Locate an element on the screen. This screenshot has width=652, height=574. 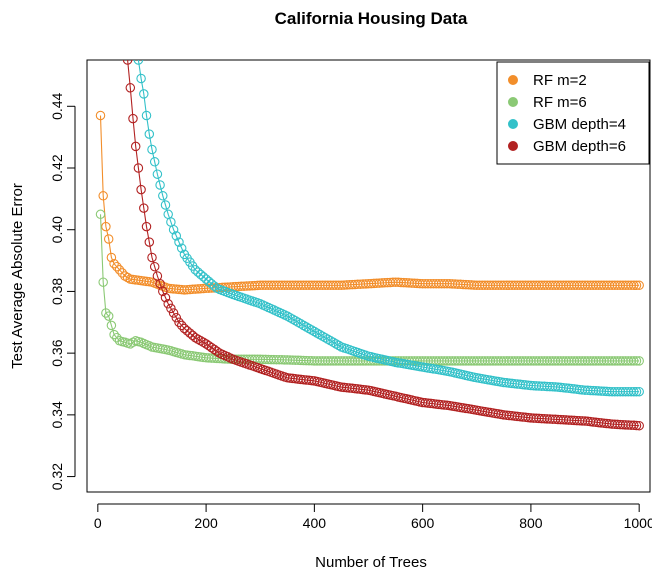
legend-label: GBM depth=6 is located at coordinates (579, 146).